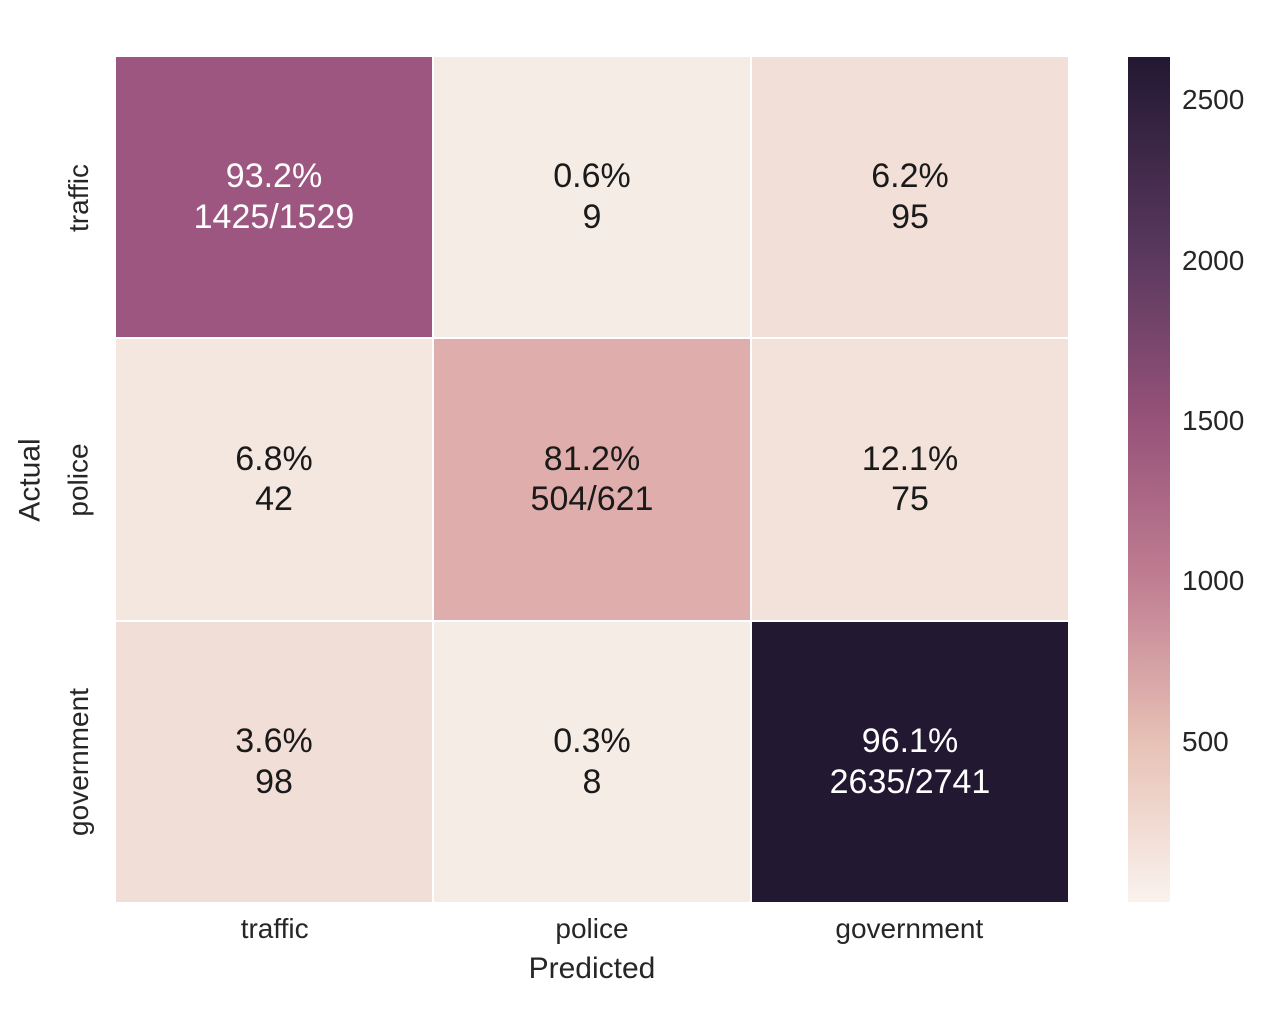 This screenshot has width=1288, height=1018. Describe the element at coordinates (592, 781) in the screenshot. I see `cell-count: 8` at that location.